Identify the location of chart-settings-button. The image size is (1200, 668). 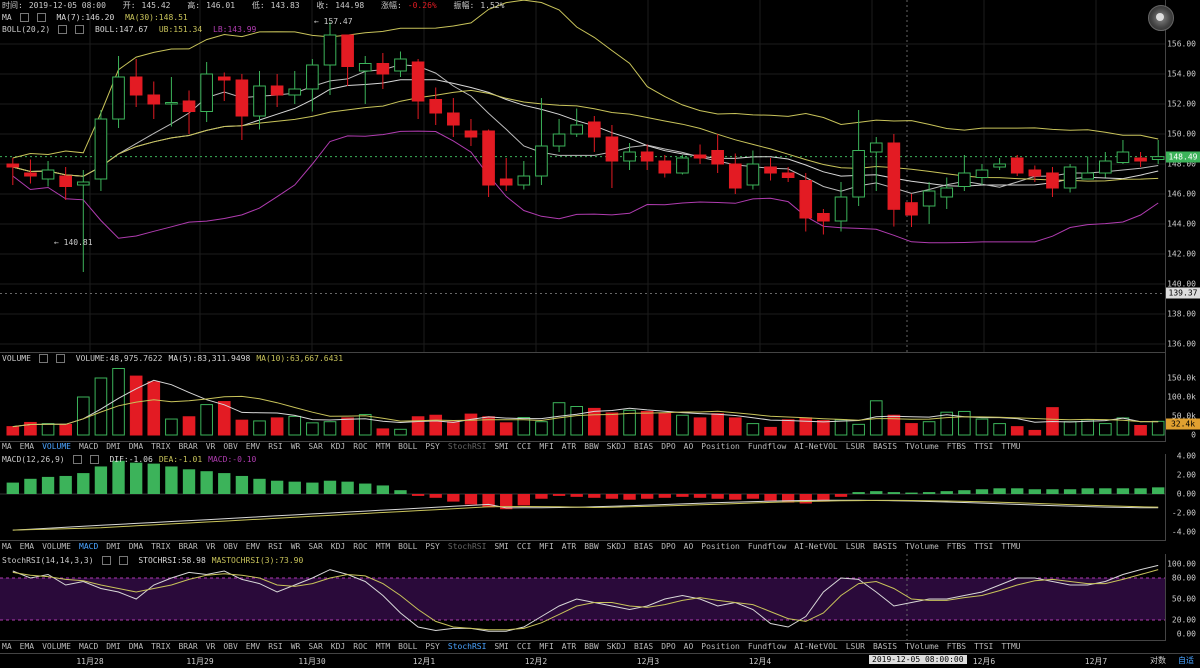
(1161, 18).